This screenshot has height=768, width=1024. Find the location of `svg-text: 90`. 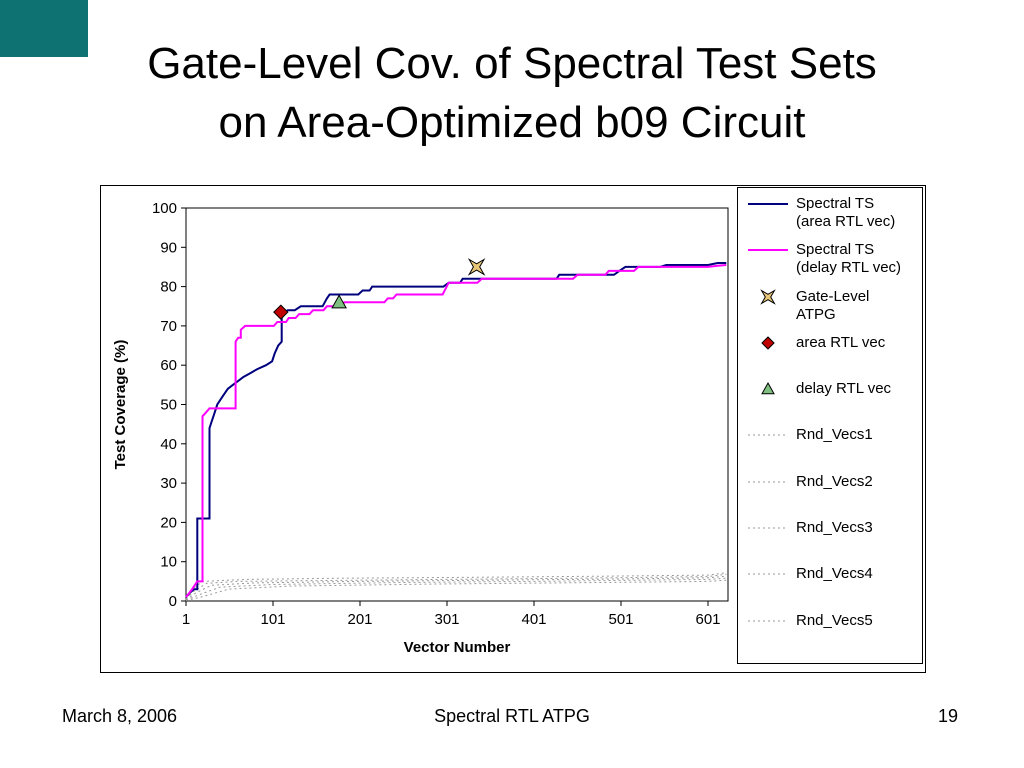

svg-text: 90 is located at coordinates (168, 247).